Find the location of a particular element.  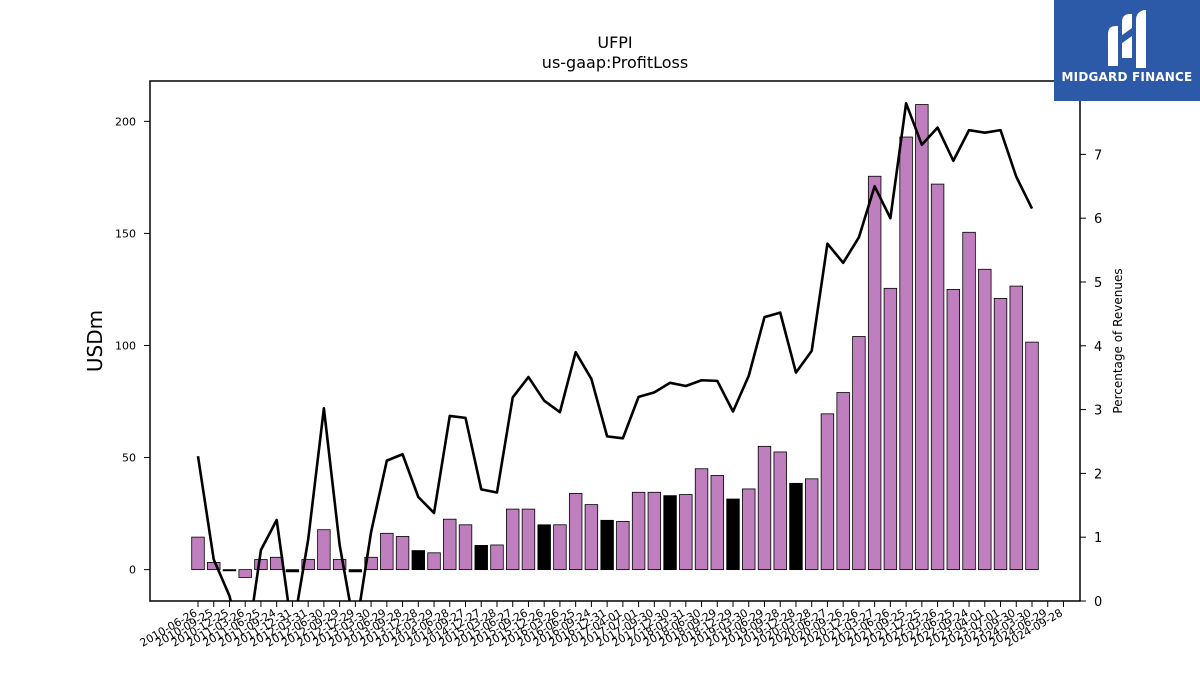

y-tick-label: 150 is located at coordinates (125, 233).